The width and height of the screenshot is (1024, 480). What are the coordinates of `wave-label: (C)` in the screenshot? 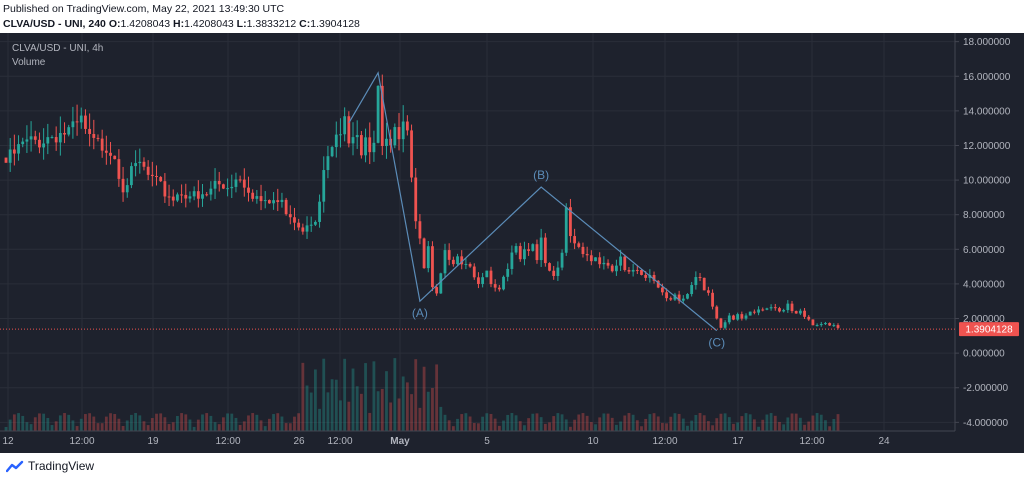 It's located at (716, 343).